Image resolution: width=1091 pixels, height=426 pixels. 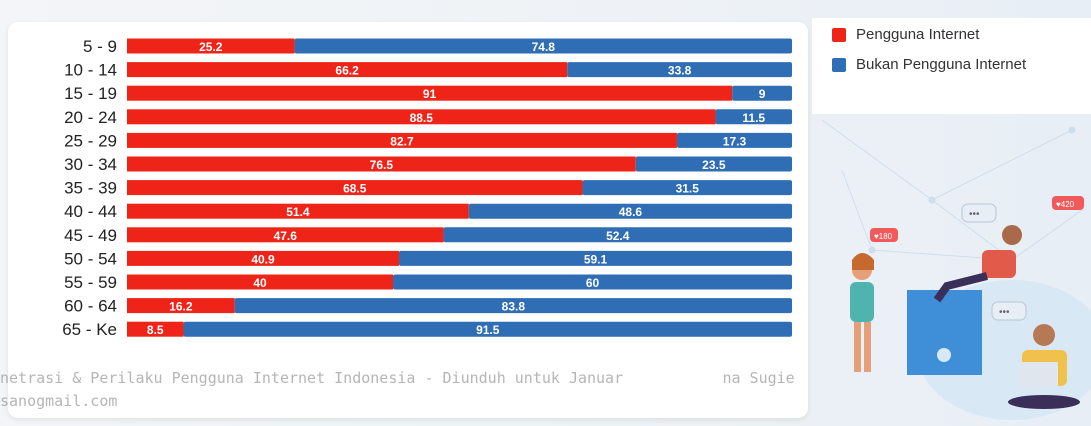 I want to click on legend-swatch-blue, so click(x=839, y=64).